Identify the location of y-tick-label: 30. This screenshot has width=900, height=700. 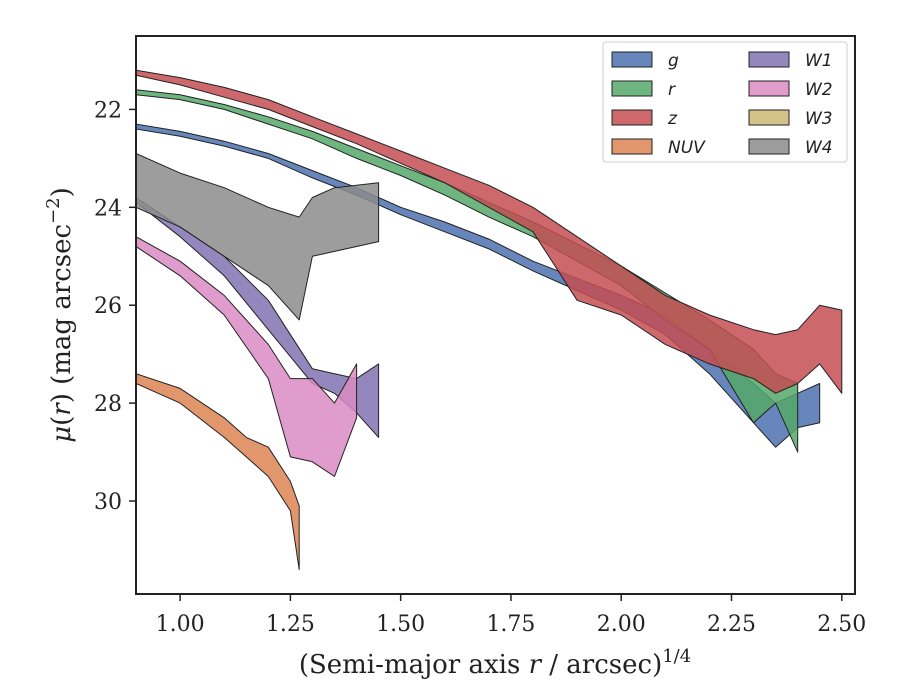
(108, 502).